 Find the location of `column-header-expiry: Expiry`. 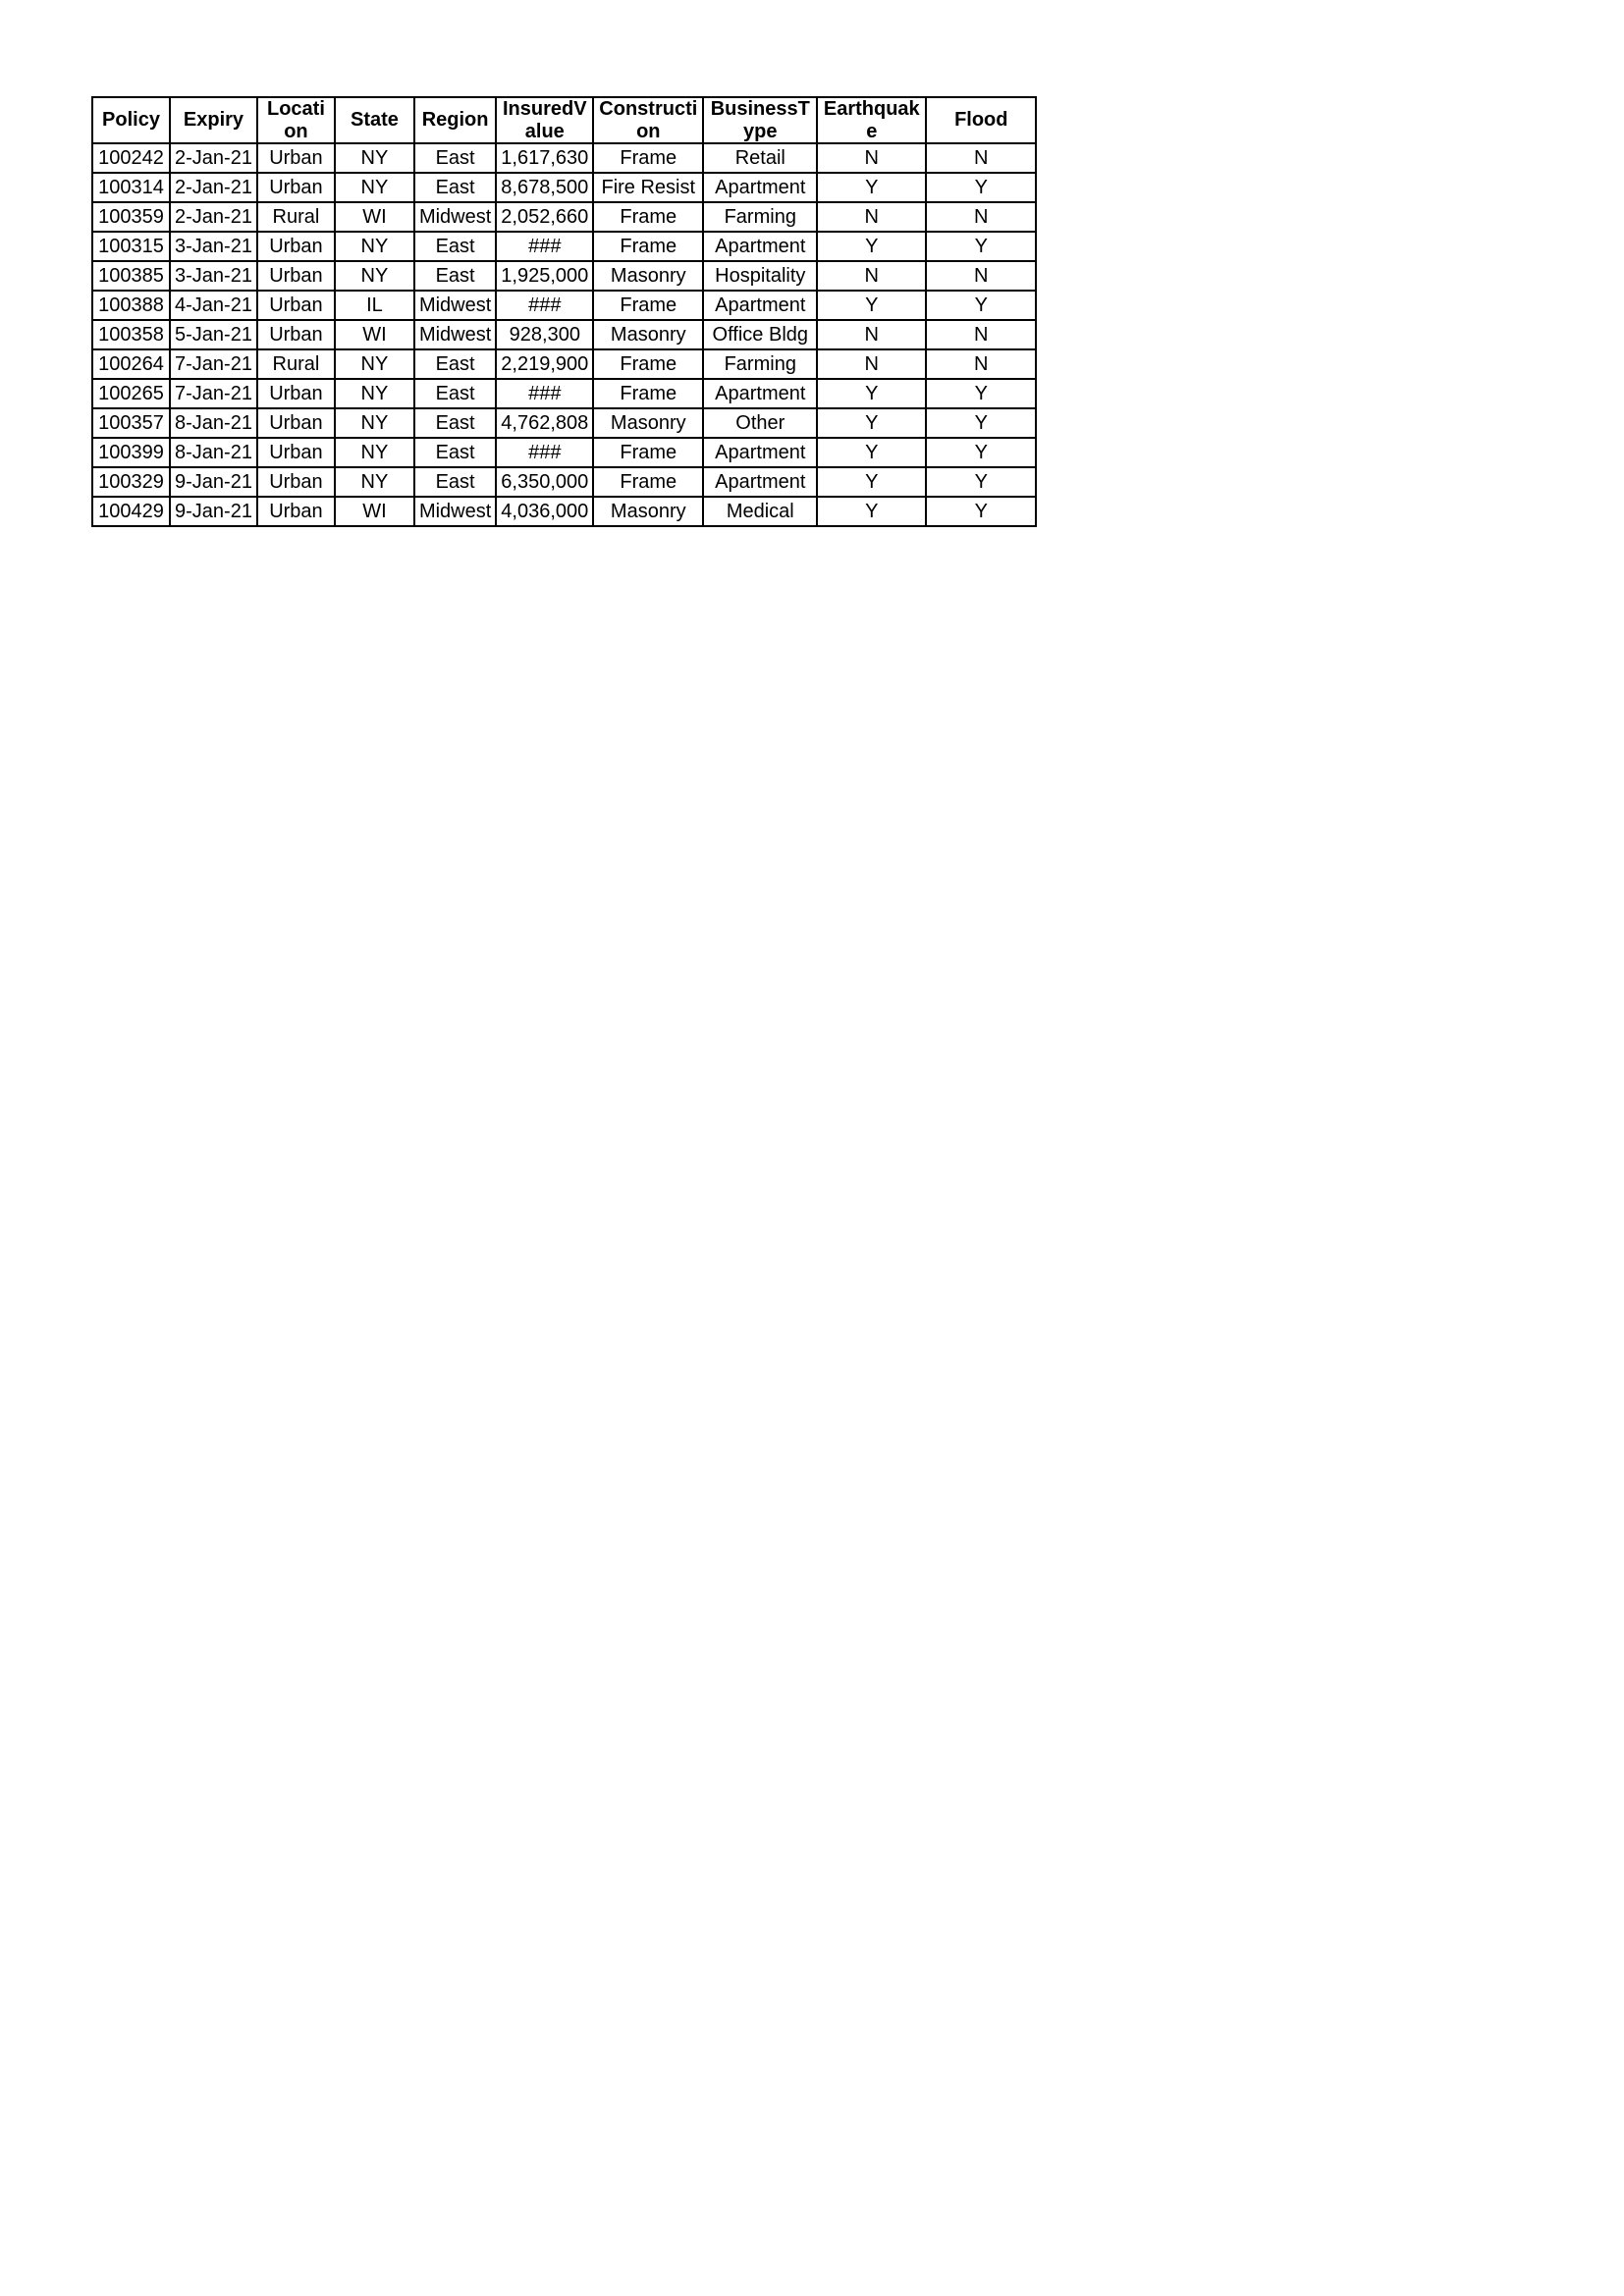

column-header-expiry: Expiry is located at coordinates (213, 120).